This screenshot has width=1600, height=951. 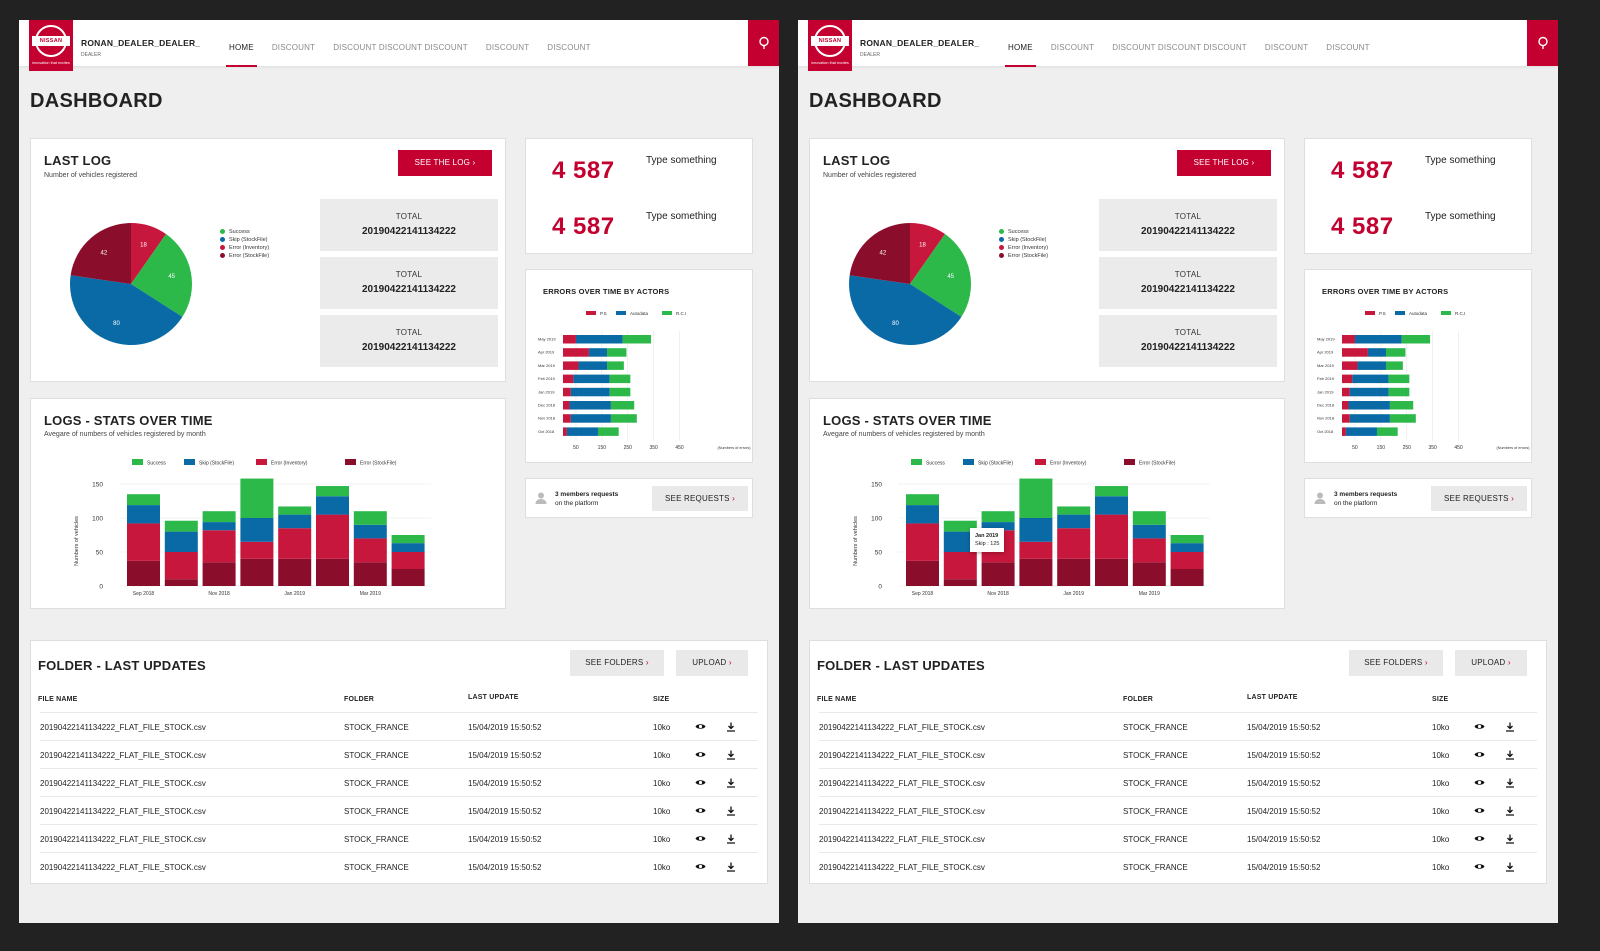 What do you see at coordinates (681, 160) in the screenshot?
I see `stat-text: Type something` at bounding box center [681, 160].